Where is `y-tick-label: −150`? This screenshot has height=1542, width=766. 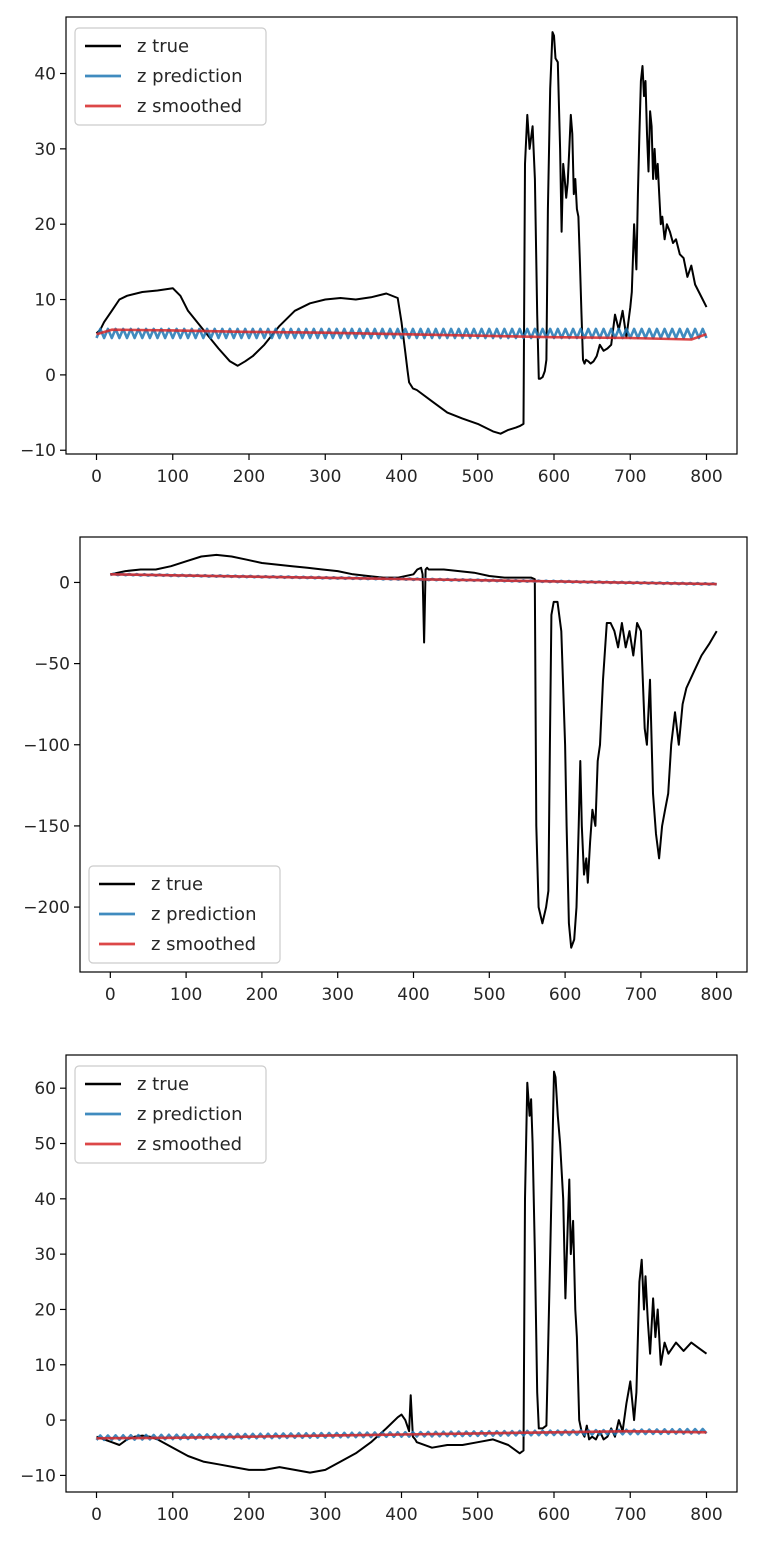
y-tick-label: −150 is located at coordinates (46, 827).